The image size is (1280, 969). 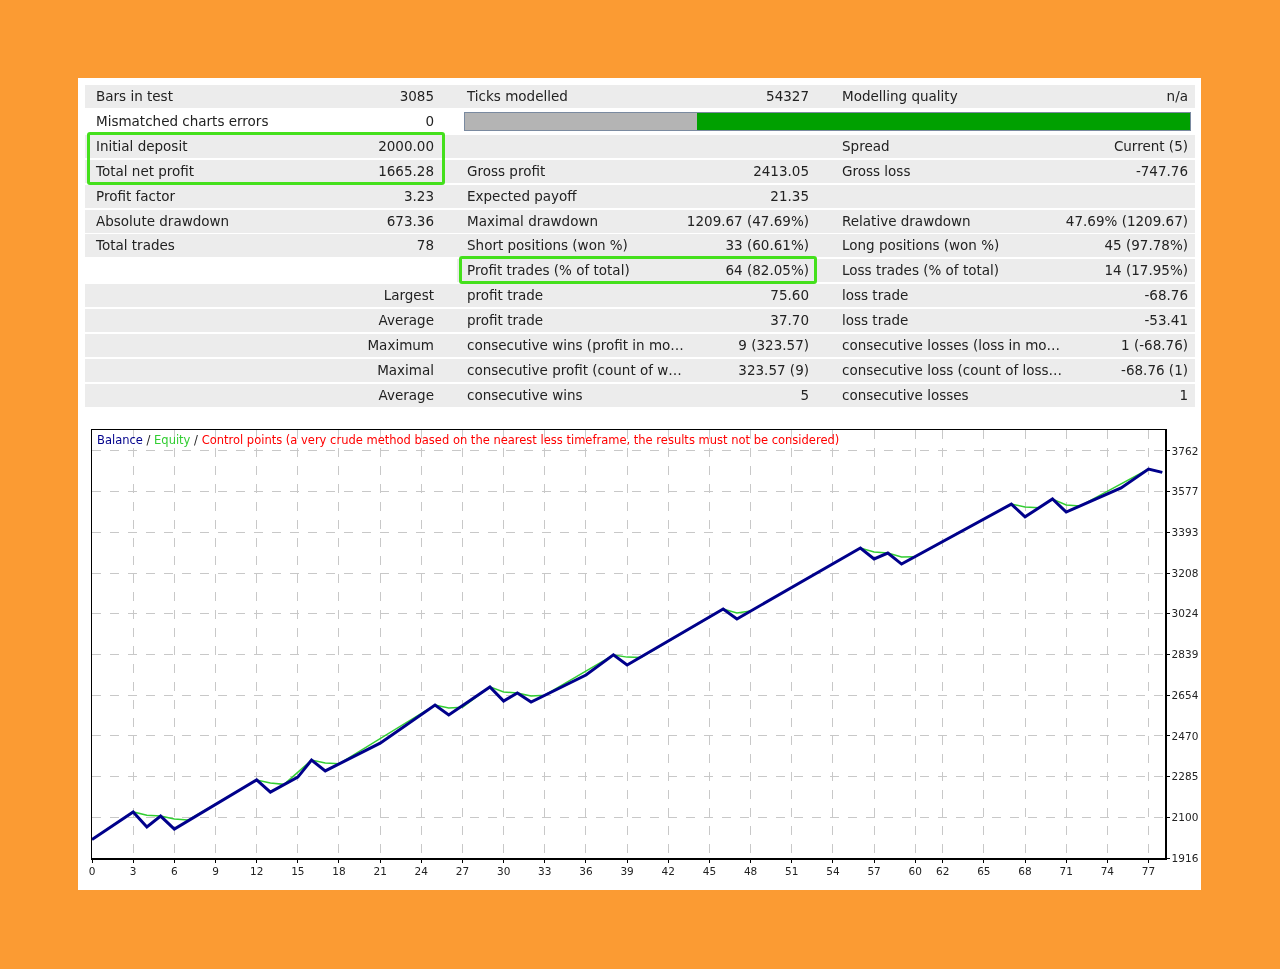 I want to click on text: 5, so click(x=804, y=395).